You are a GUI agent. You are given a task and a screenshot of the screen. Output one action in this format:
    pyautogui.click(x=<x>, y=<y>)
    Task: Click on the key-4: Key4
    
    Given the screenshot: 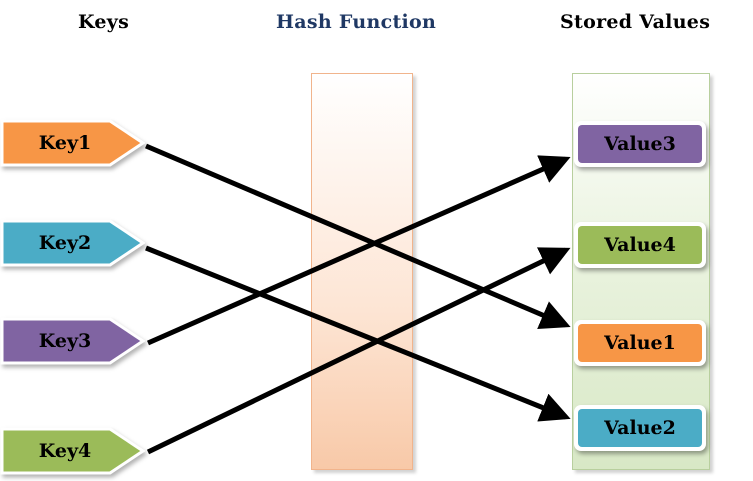 What is the action you would take?
    pyautogui.click(x=72, y=451)
    